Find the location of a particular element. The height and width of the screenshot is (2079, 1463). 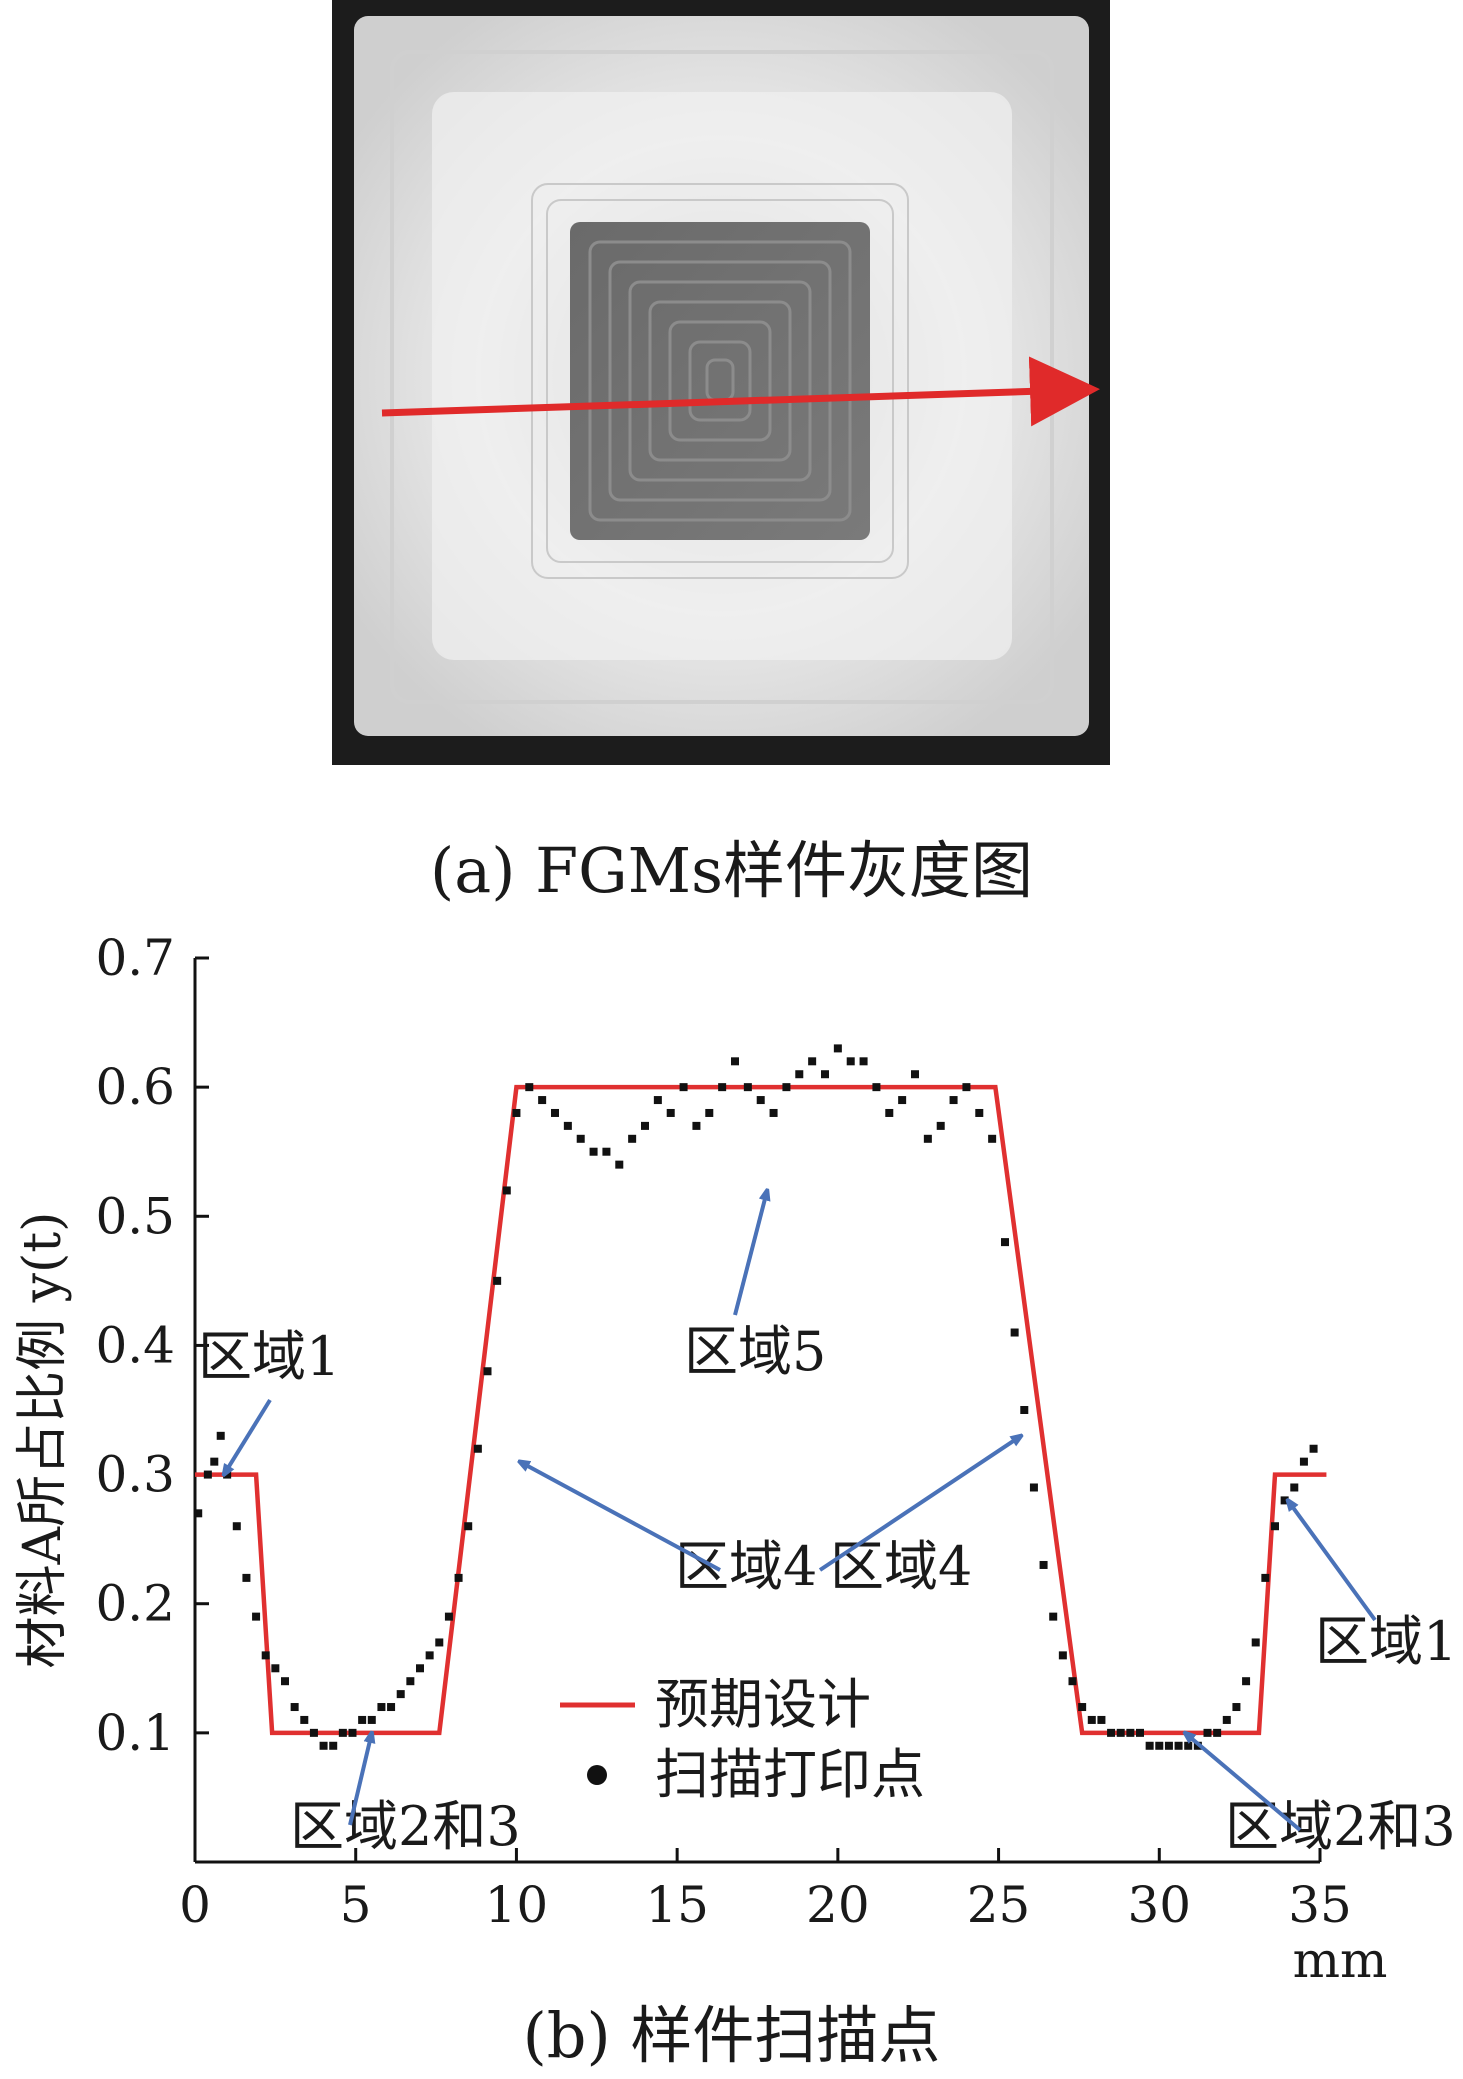

y-axis-label: 材料A所占比例 y(t) is located at coordinates (43, 1440).